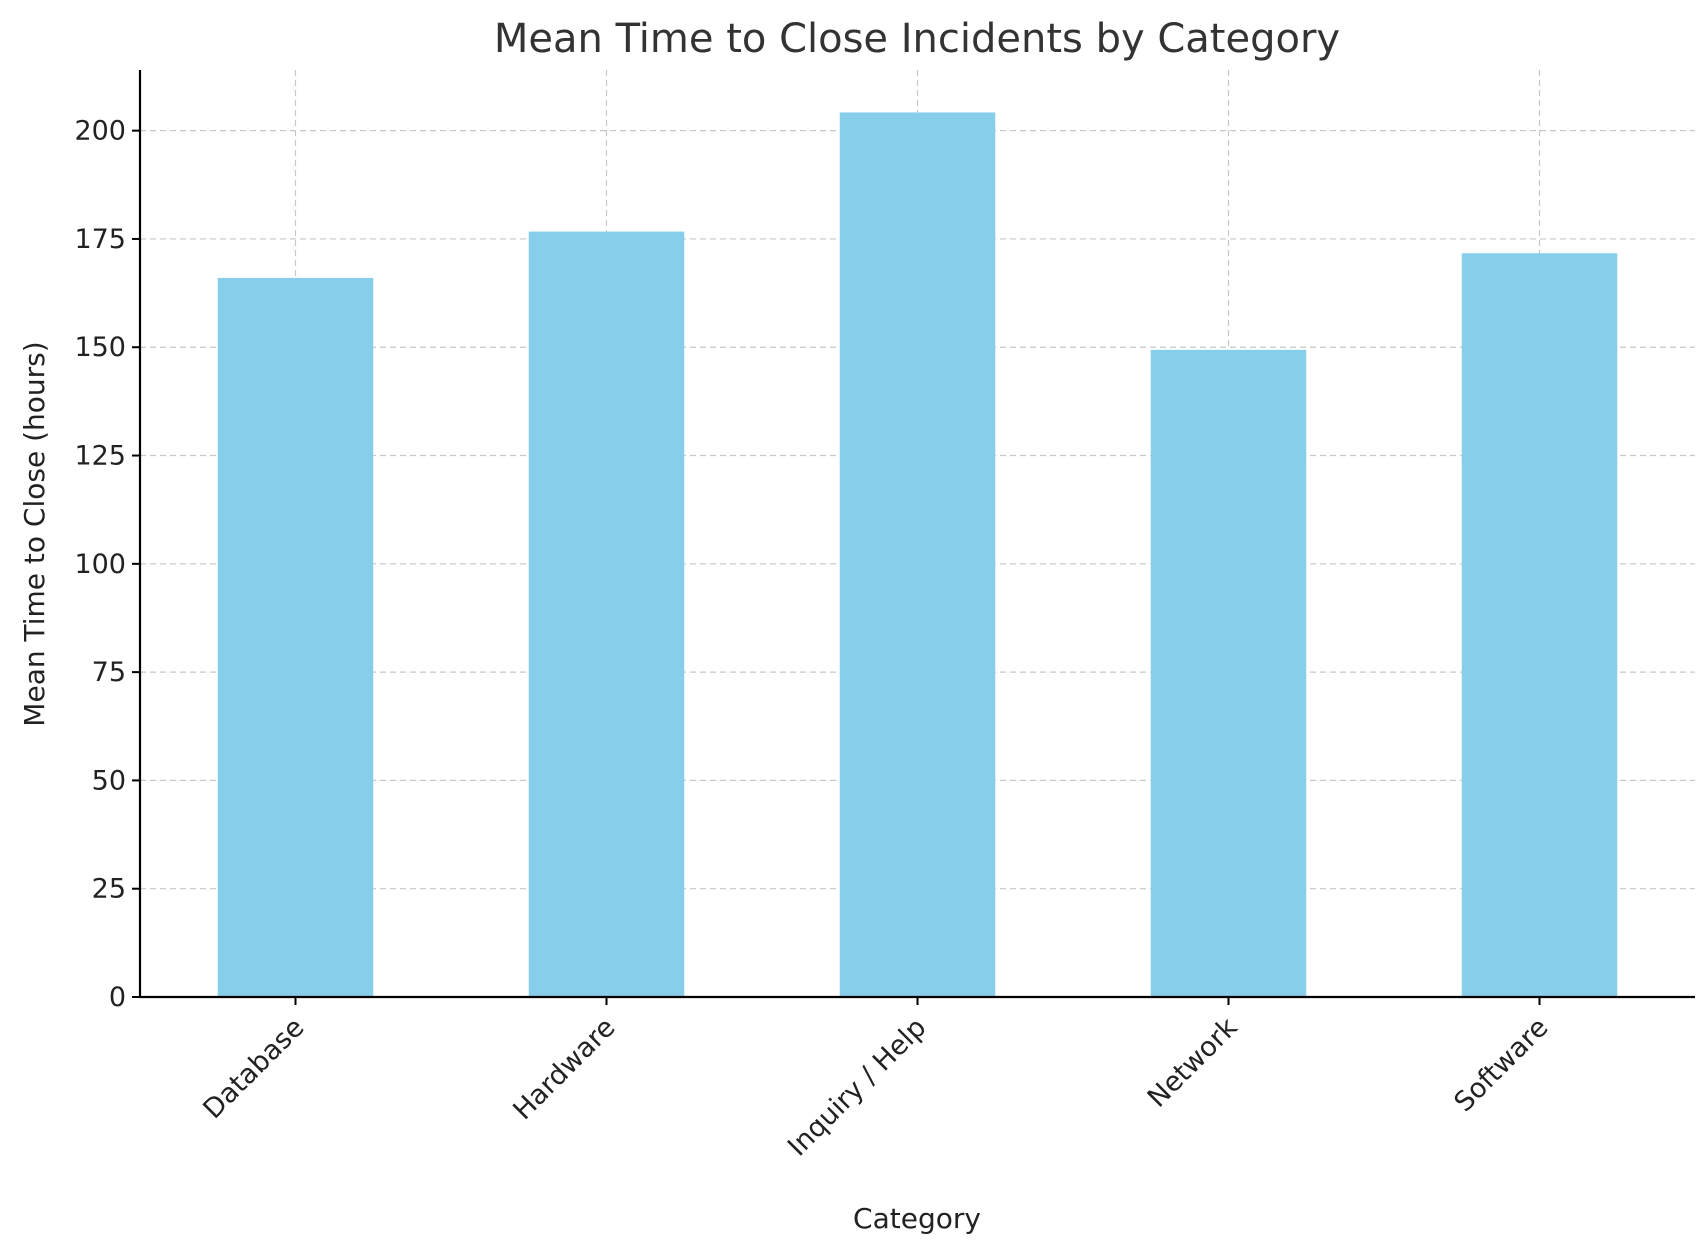 The image size is (1707, 1250). Describe the element at coordinates (100, 347) in the screenshot. I see `y-tick-label: 150` at that location.